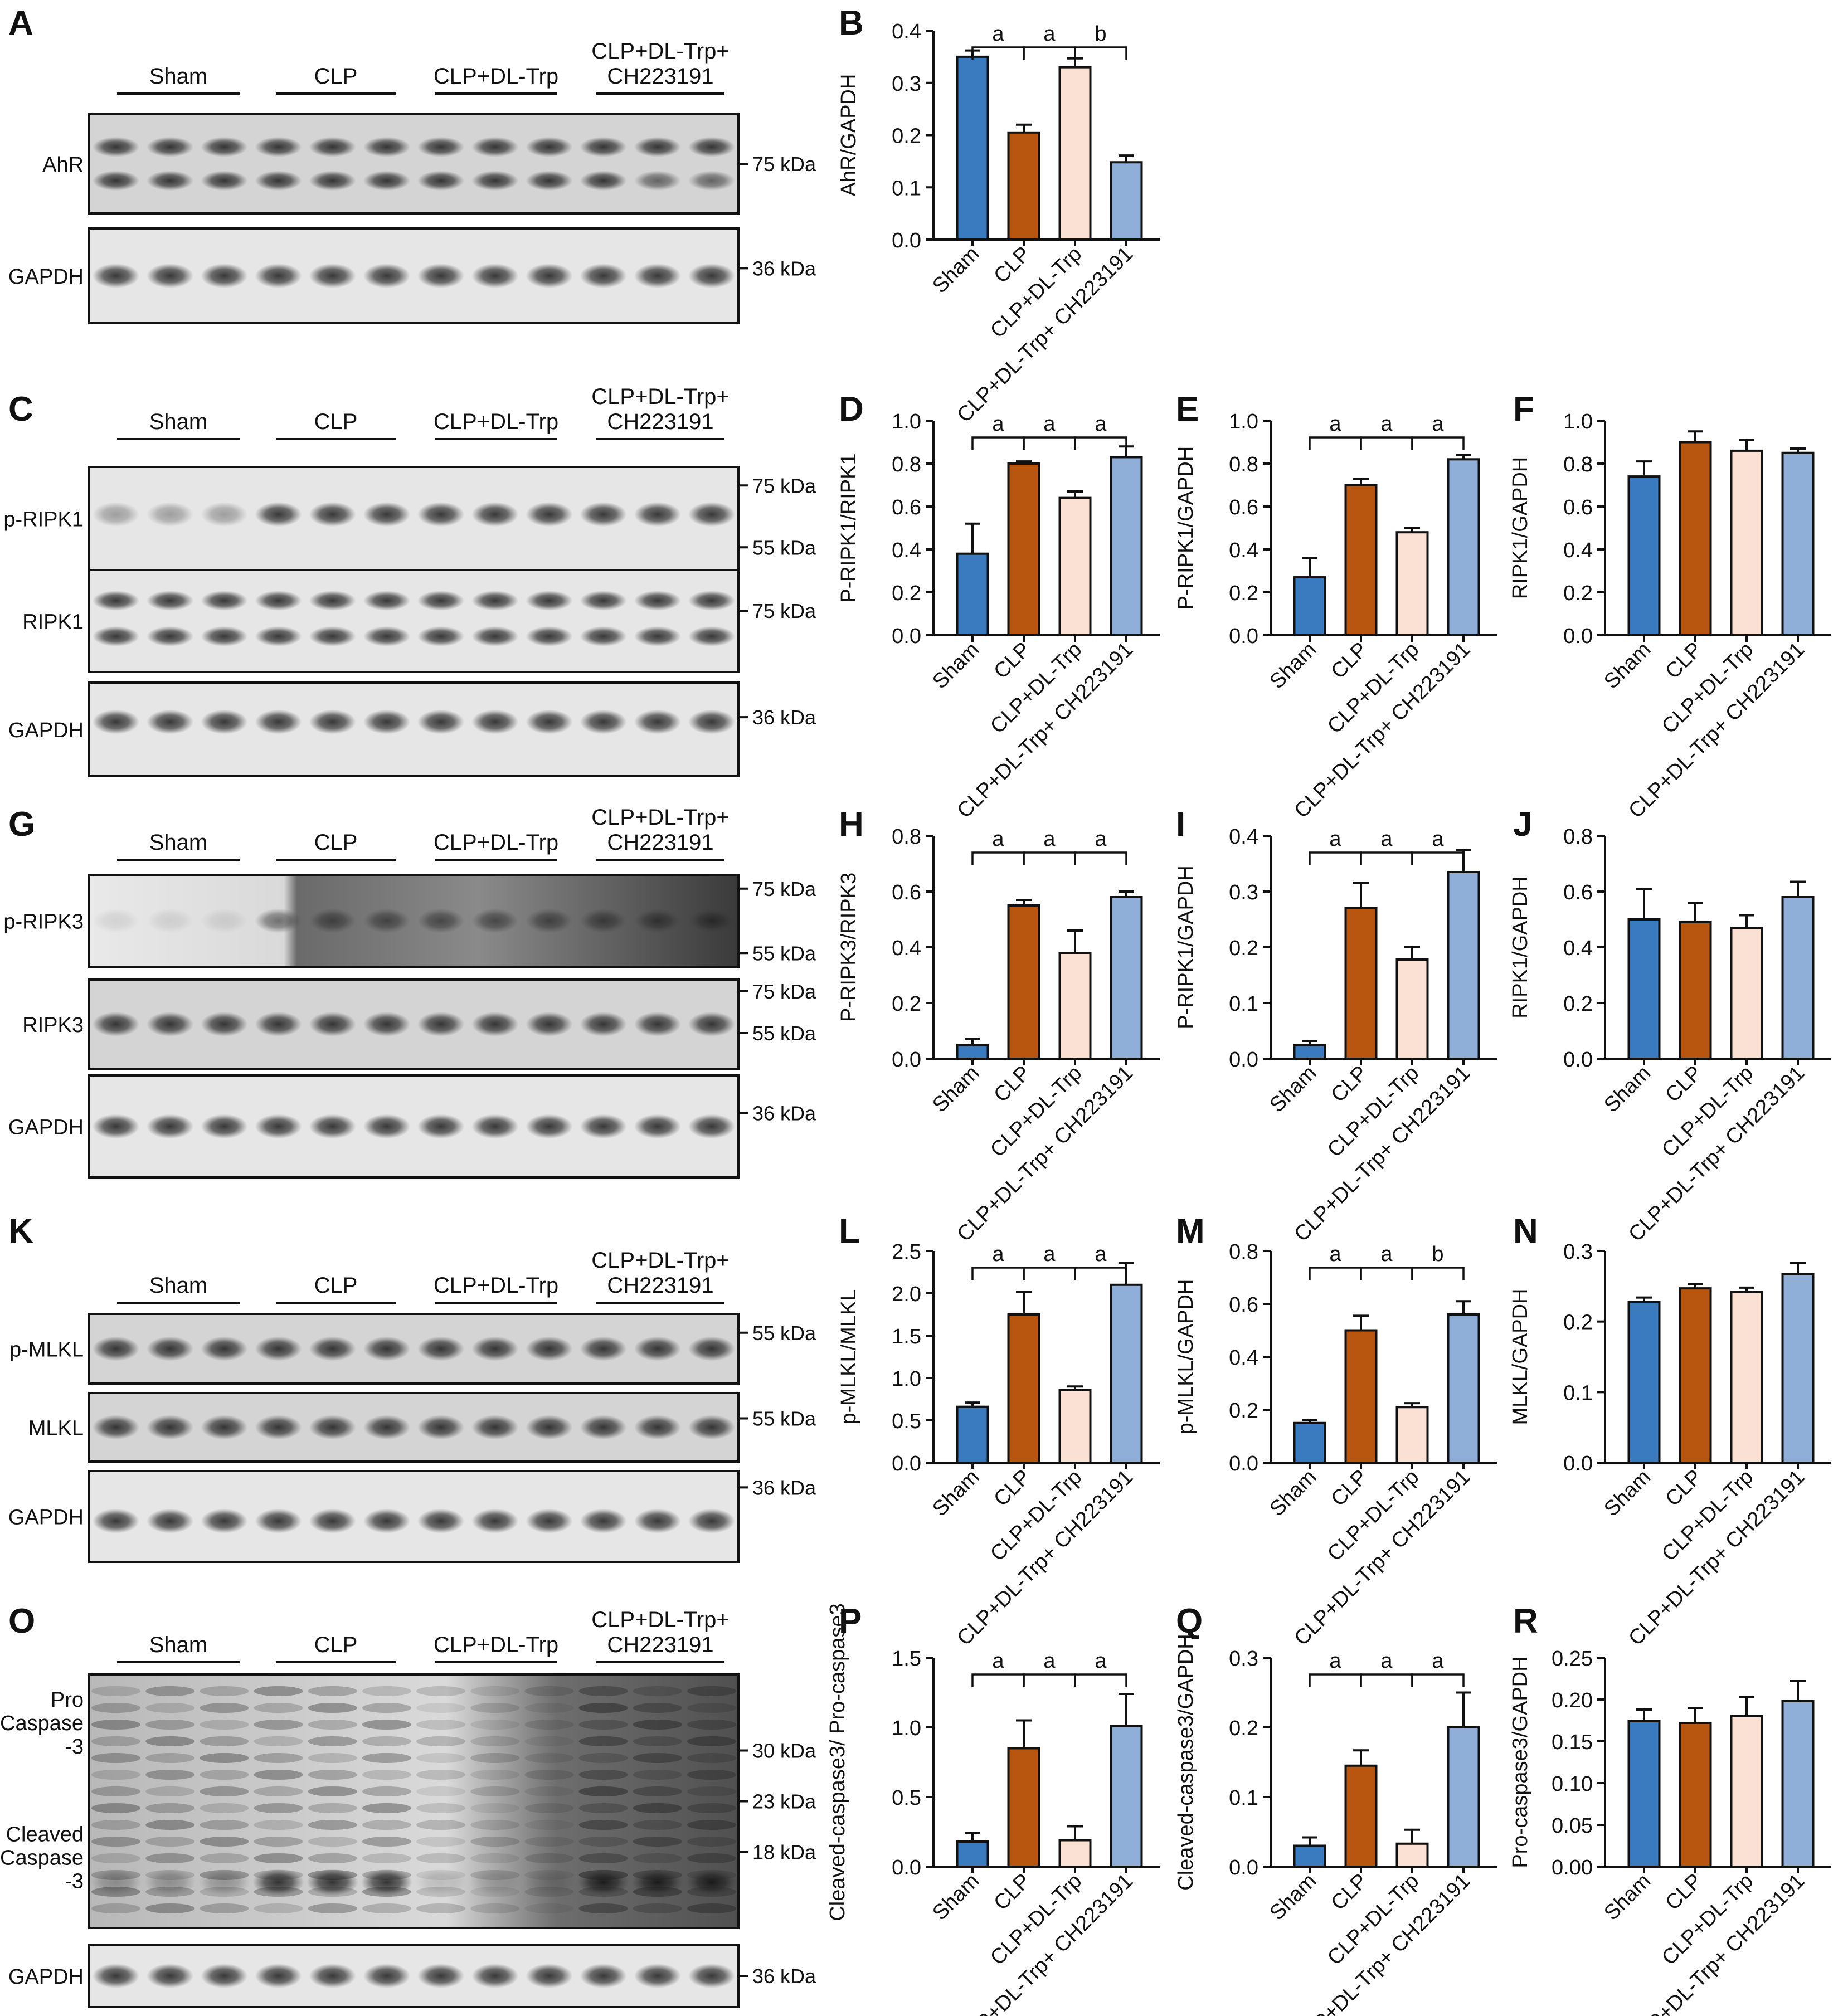  Describe the element at coordinates (56, 1429) in the screenshot. I see `band-label: MLKL` at that location.